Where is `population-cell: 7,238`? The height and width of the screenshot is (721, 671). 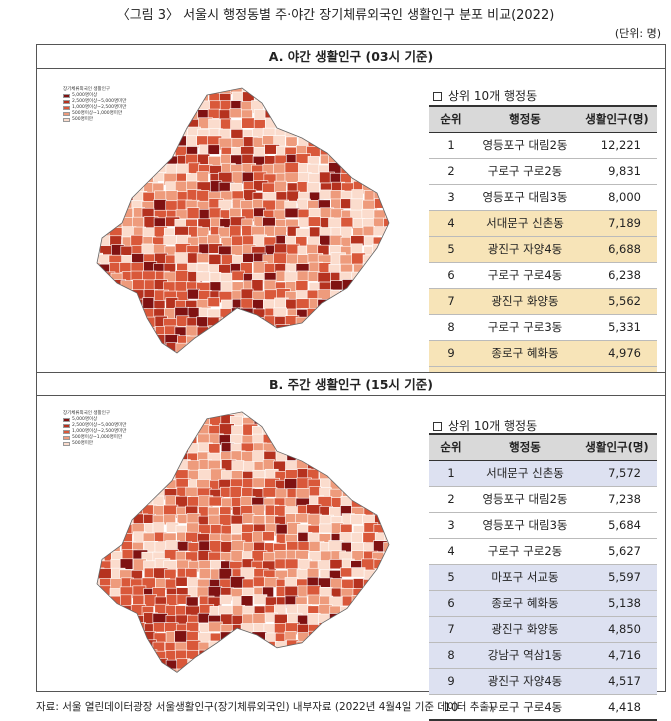 population-cell: 7,238 is located at coordinates (617, 499).